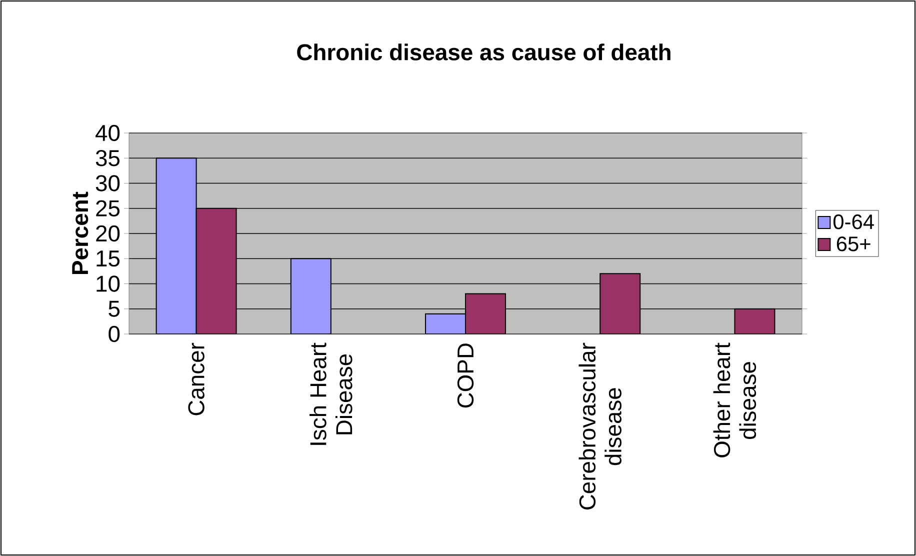 This screenshot has height=556, width=916. I want to click on x-tick-label: Cerebrovascular disease, so click(600, 426).